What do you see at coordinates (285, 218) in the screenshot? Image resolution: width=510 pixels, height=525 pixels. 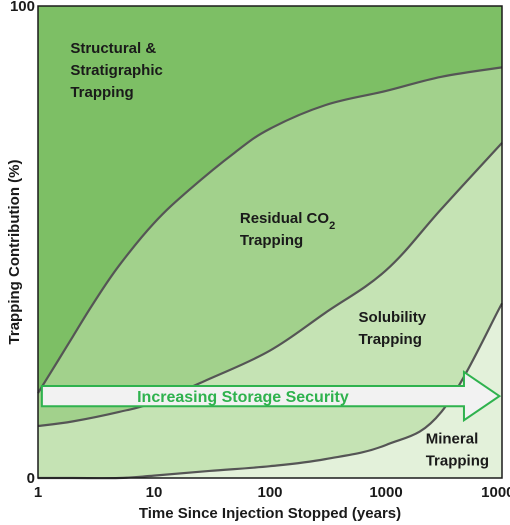 I see `region-label-line: Residual CO` at bounding box center [285, 218].